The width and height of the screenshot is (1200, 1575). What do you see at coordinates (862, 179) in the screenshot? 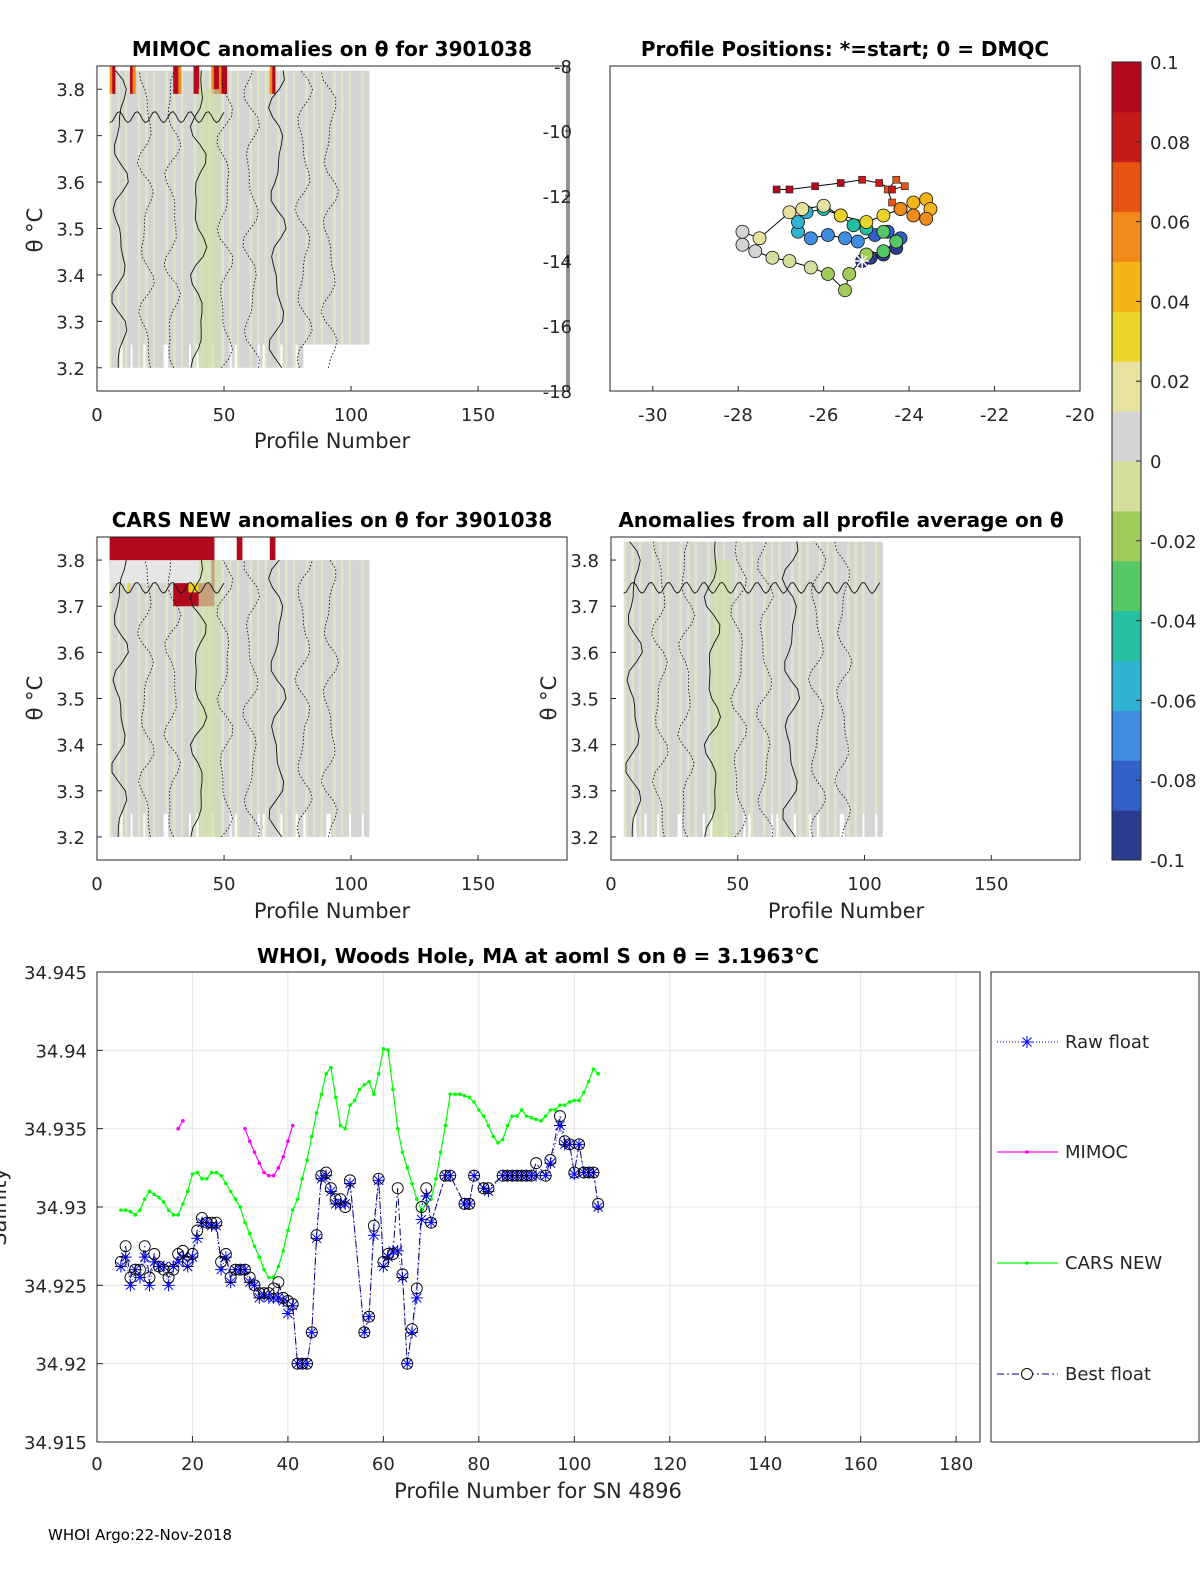
I see `position-square` at bounding box center [862, 179].